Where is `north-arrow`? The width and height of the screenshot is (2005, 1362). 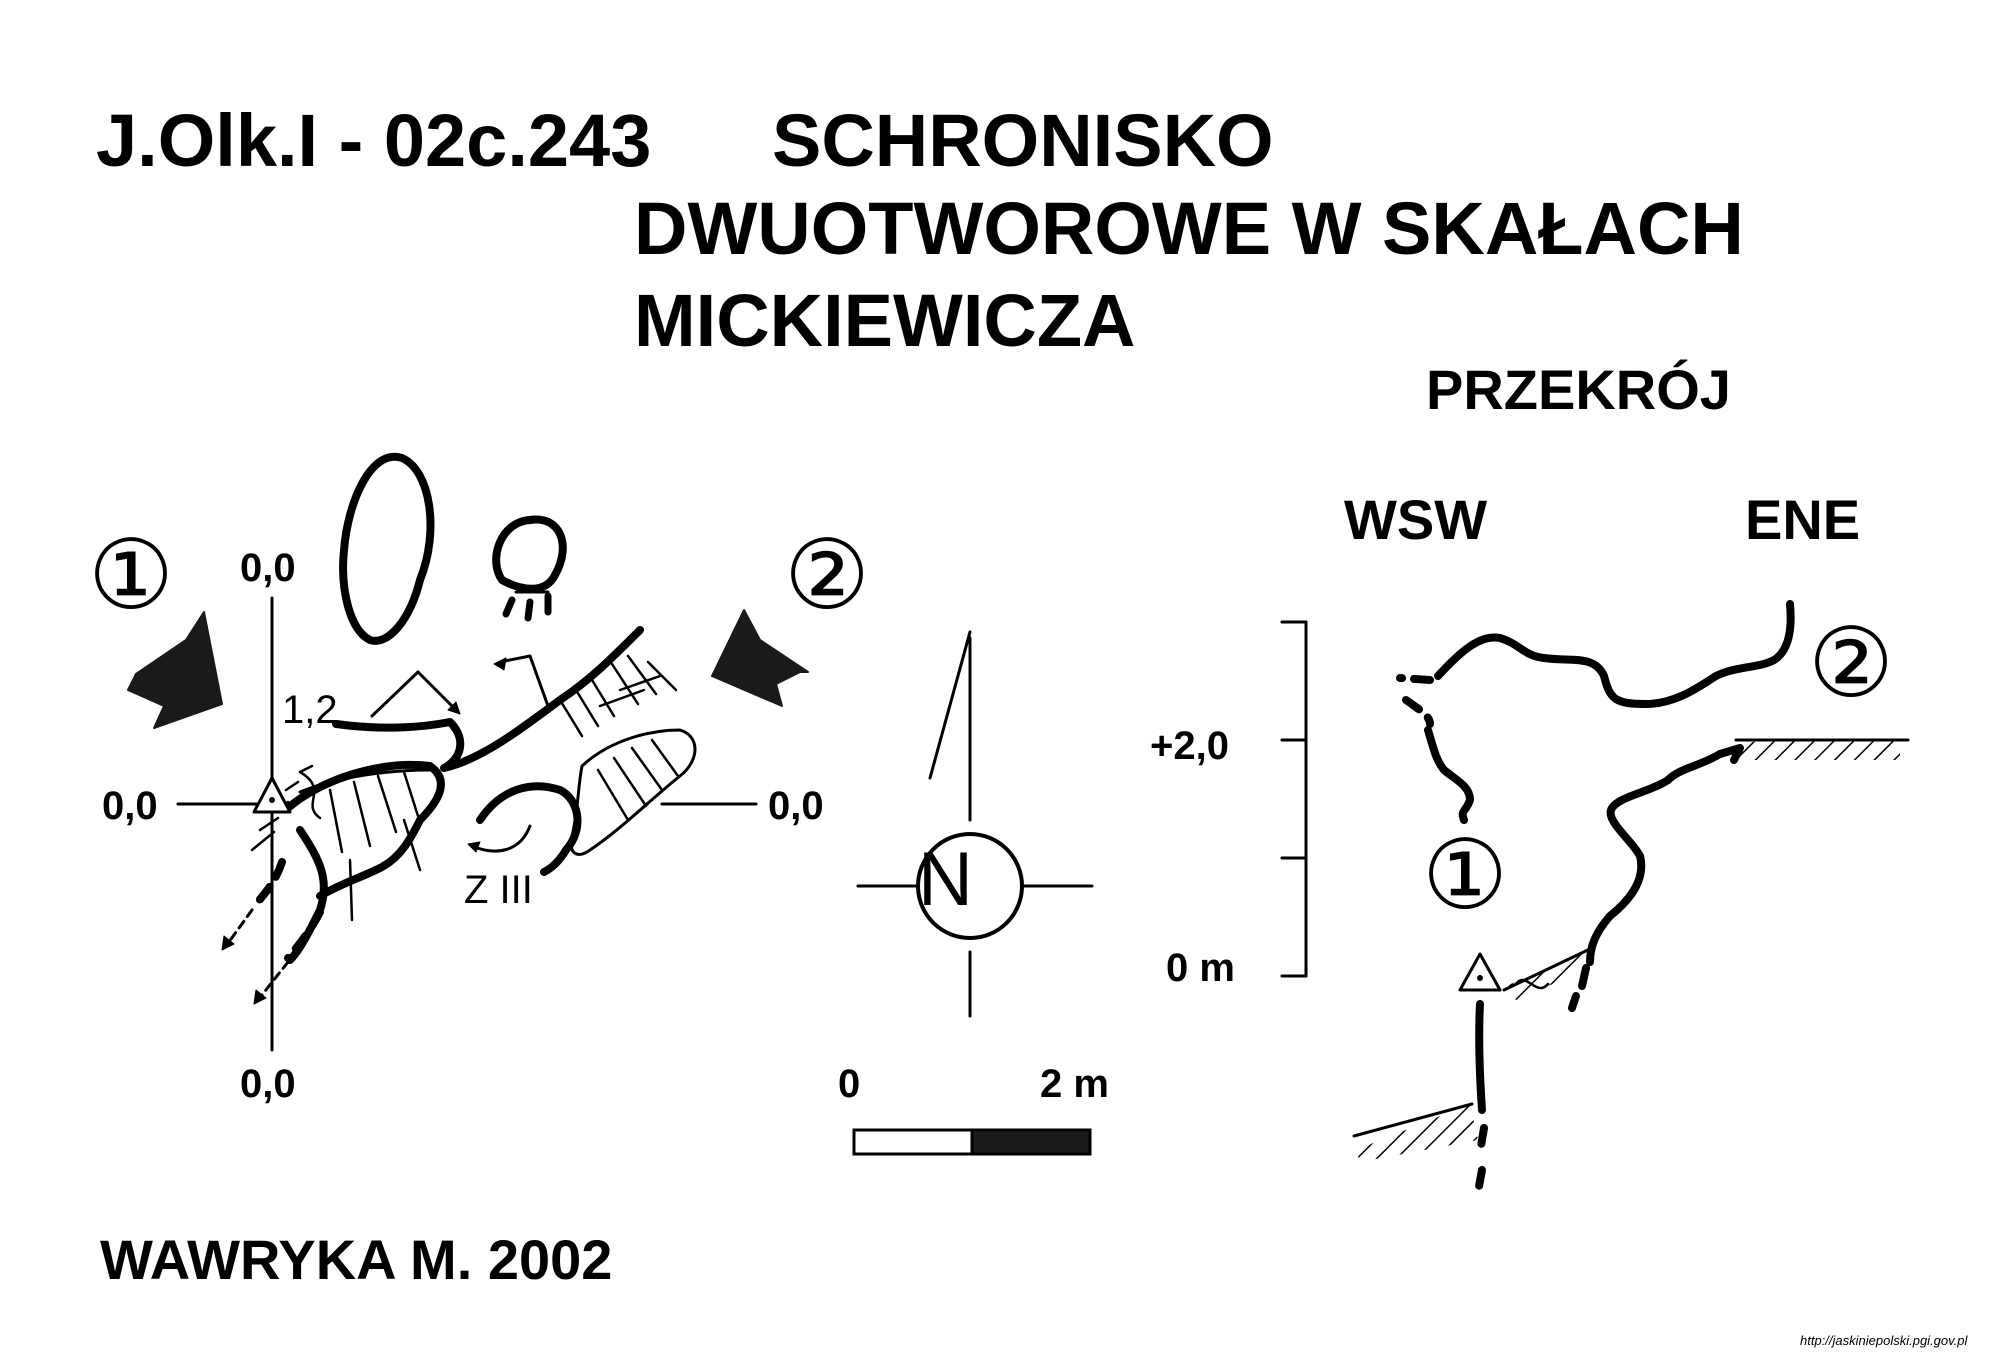
north-arrow is located at coordinates (975, 824).